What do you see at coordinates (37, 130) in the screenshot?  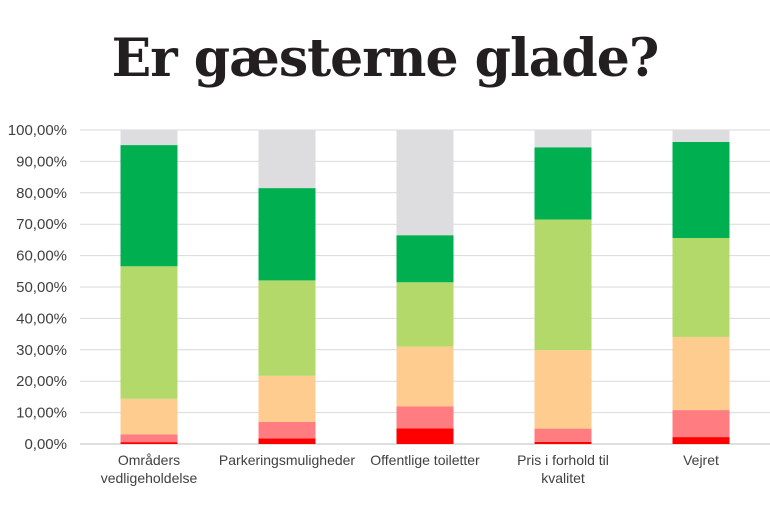 I see `y-tick-label: 100,00%` at bounding box center [37, 130].